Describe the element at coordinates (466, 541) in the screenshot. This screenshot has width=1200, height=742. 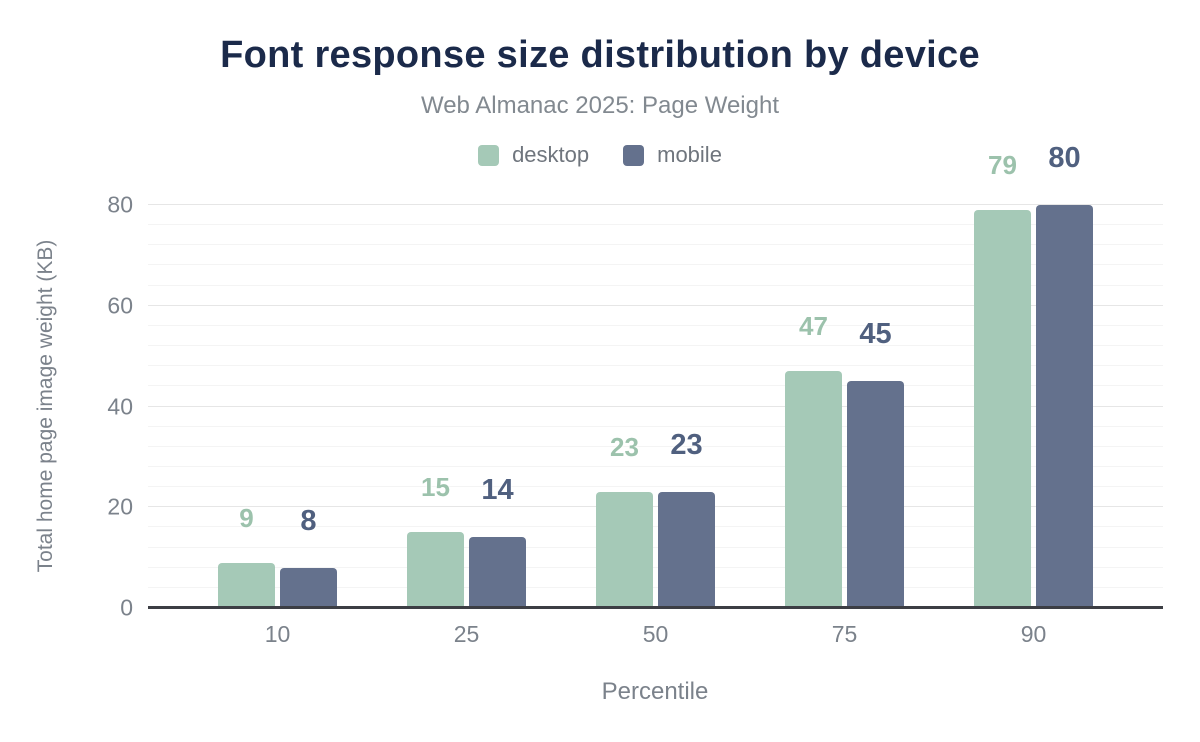
I see `bar-pair: 15 14` at that location.